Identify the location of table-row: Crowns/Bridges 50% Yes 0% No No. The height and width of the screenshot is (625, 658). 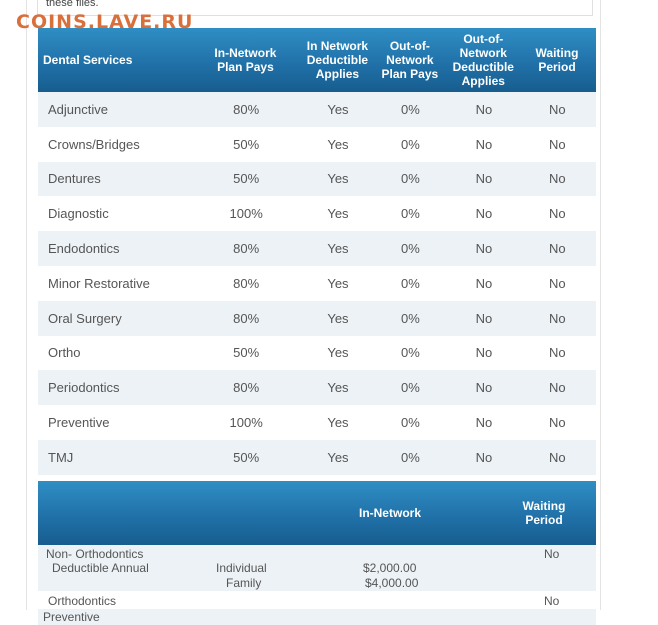
(317, 144).